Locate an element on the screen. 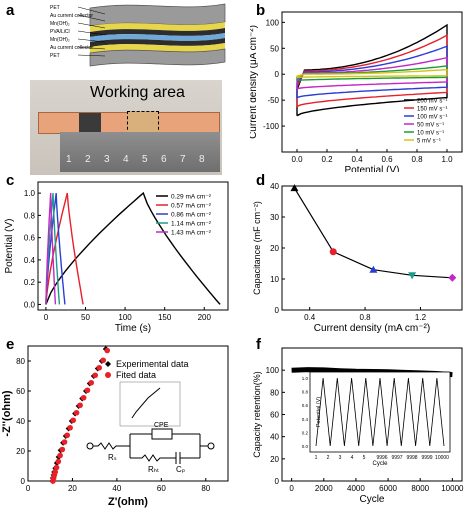 The height and width of the screenshot is (508, 474). x-tick-label: 1.2 is located at coordinates (421, 317).